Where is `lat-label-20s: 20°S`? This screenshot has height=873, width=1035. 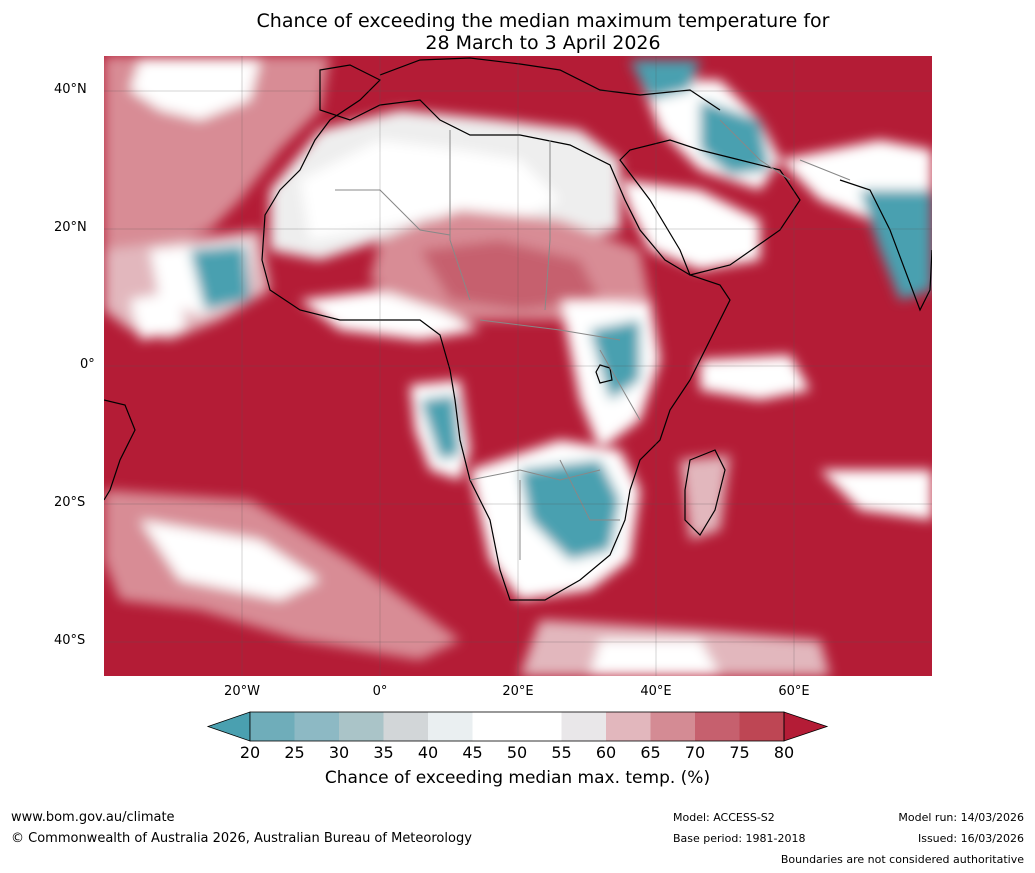 lat-label-20s: 20°S is located at coordinates (70, 502).